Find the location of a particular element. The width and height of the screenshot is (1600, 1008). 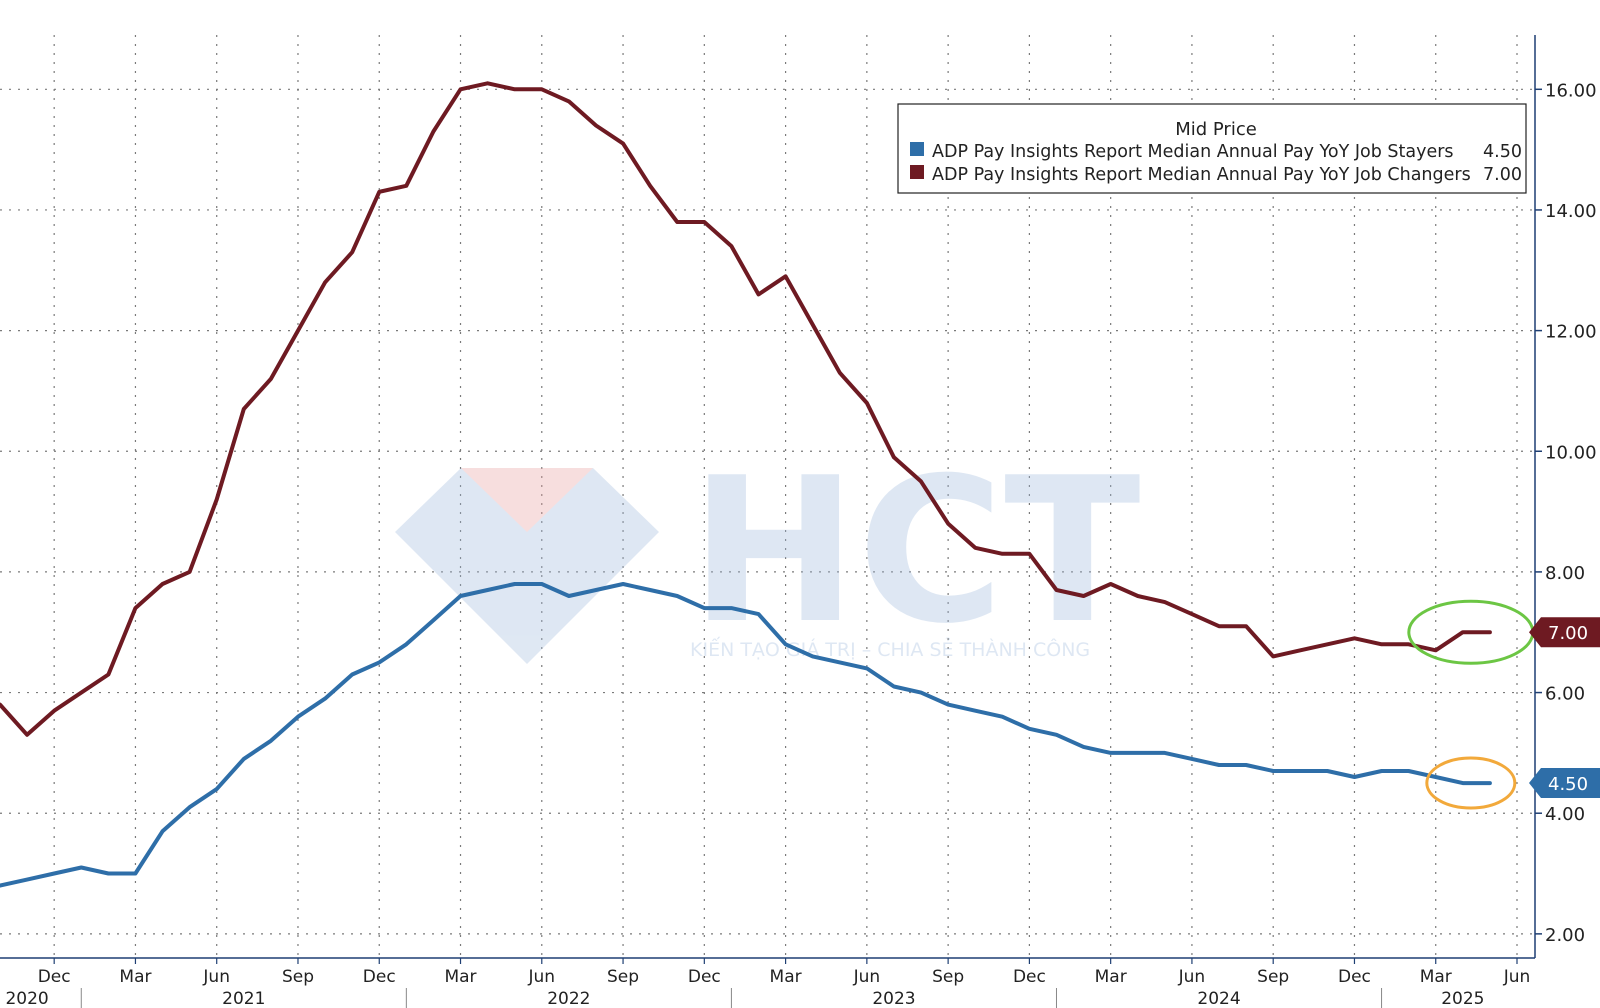

watermark-logo-text: HCT is located at coordinates (915, 551).